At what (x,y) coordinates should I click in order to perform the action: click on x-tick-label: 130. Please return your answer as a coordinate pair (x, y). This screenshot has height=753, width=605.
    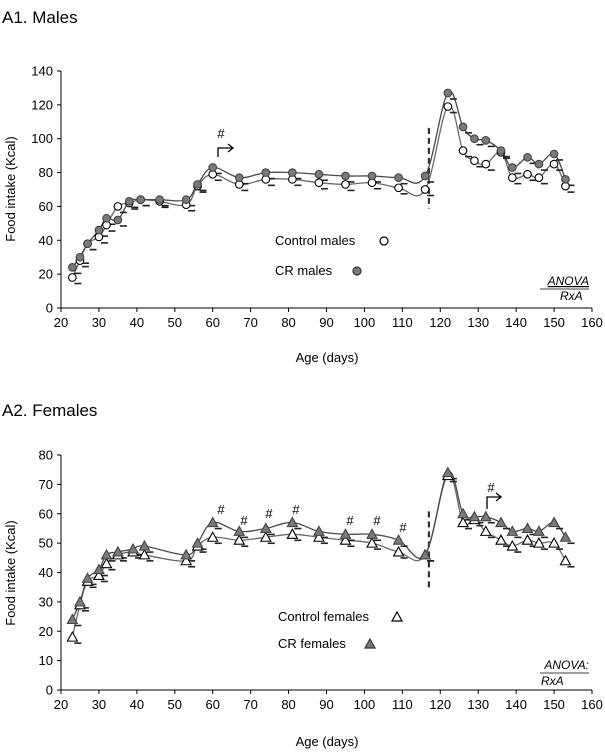
    Looking at the image, I should click on (478, 322).